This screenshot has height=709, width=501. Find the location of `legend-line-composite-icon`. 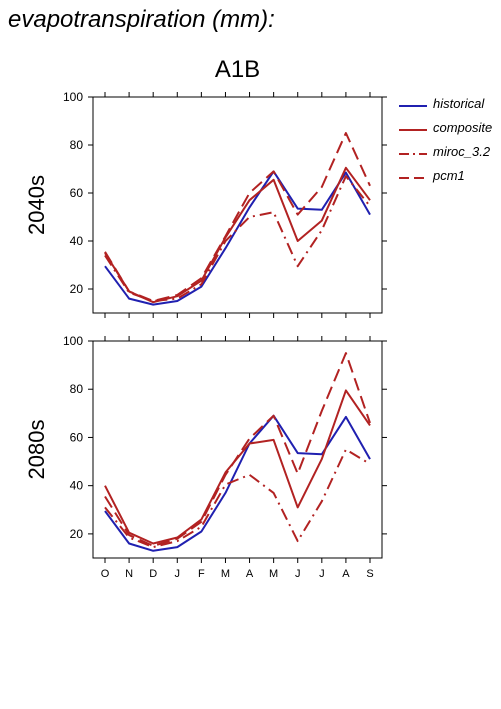

legend-line-composite-icon is located at coordinates (413, 130).